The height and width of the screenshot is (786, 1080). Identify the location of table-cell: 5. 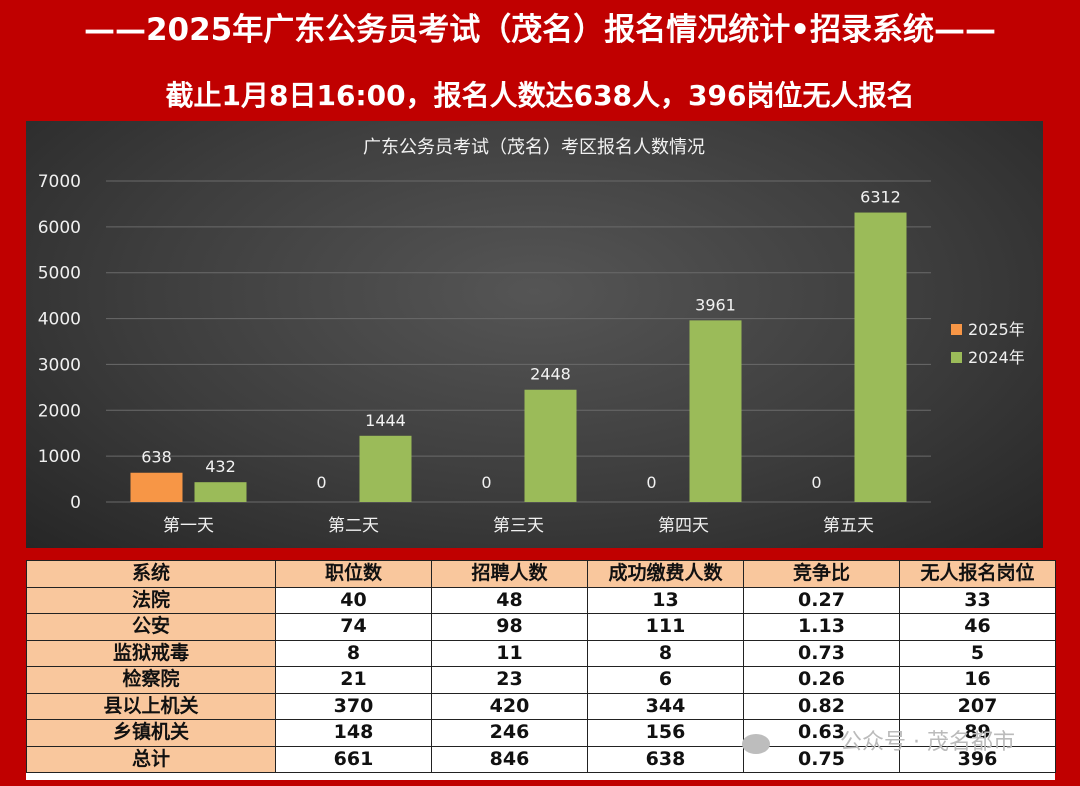
(977, 653).